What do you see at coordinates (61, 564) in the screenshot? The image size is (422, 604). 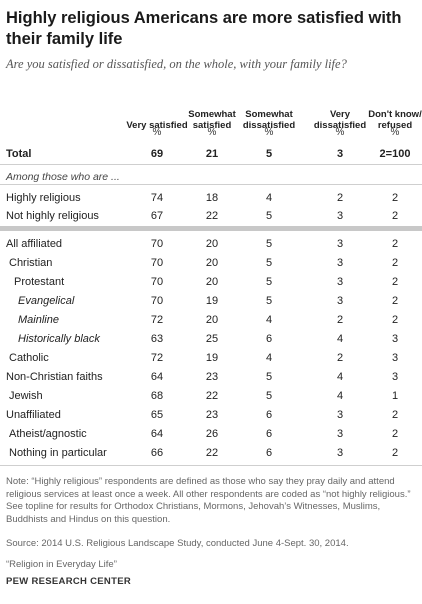 I see `report-title: “Religion in Everyday Life”` at bounding box center [61, 564].